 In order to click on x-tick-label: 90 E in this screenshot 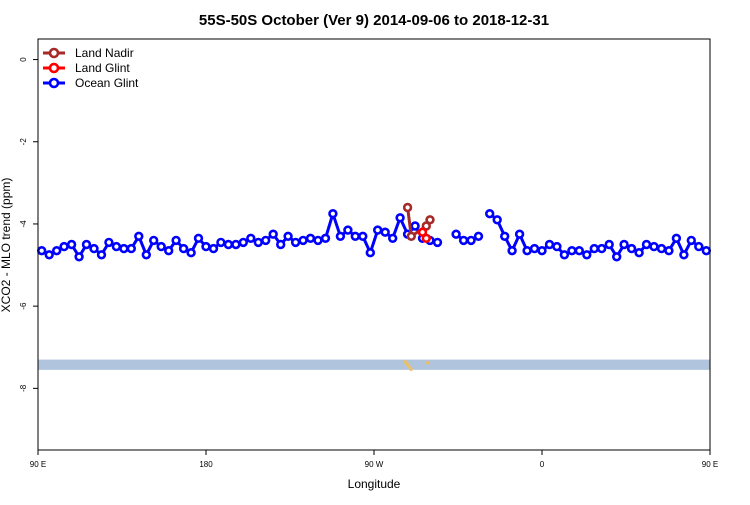, I will do `click(710, 464)`.